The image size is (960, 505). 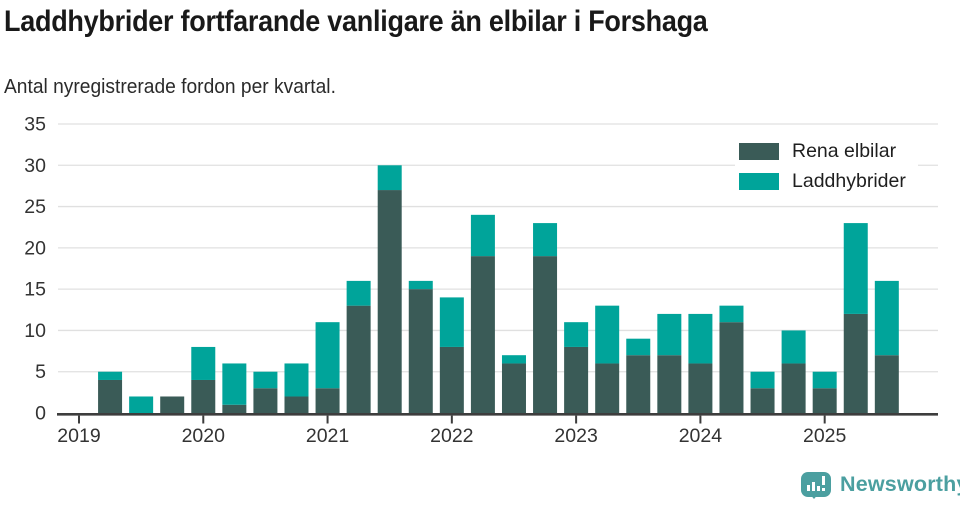 What do you see at coordinates (35, 248) in the screenshot?
I see `y-tick-label: 20` at bounding box center [35, 248].